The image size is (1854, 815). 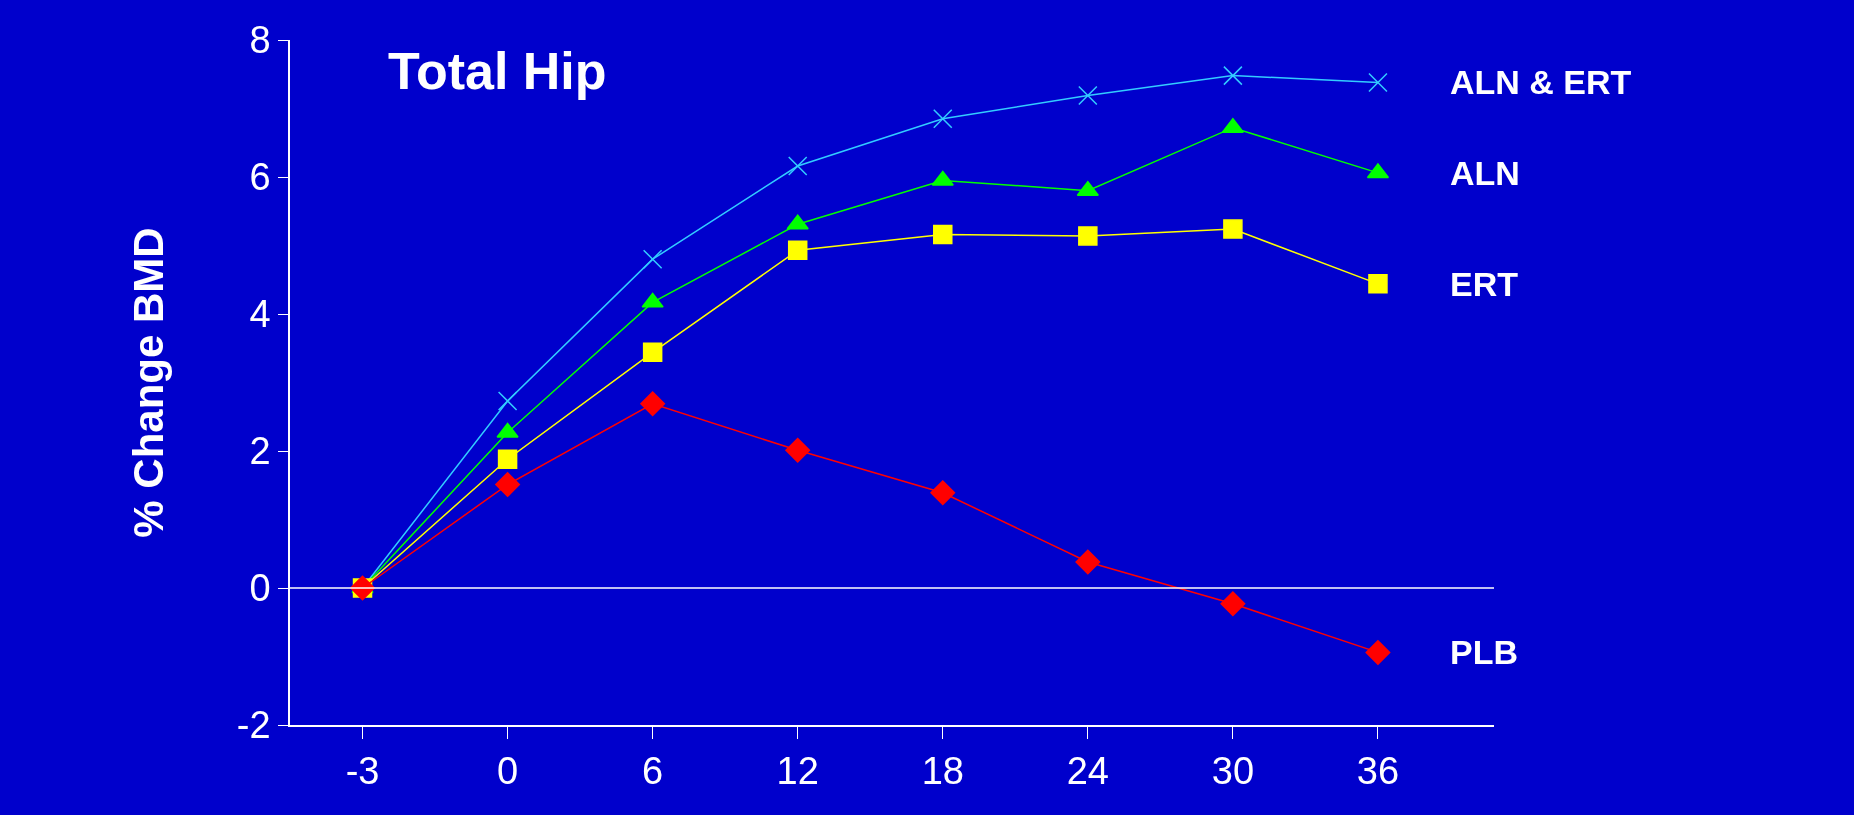 What do you see at coordinates (362, 771) in the screenshot?
I see `x-tick-label: -3` at bounding box center [362, 771].